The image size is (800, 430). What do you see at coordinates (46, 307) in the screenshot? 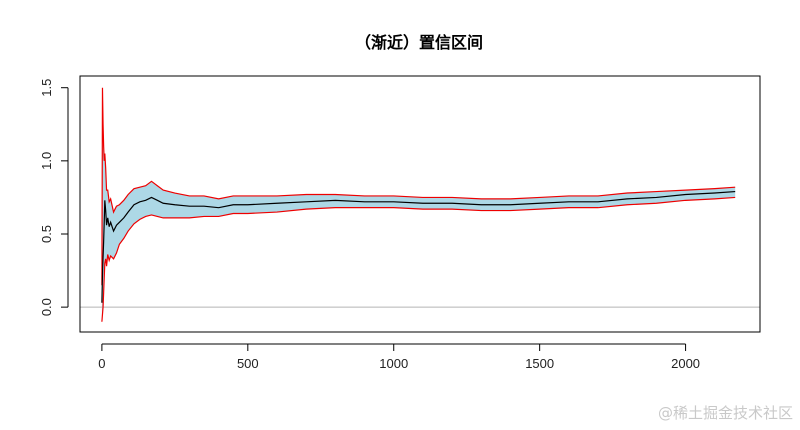
I see `y-tick-label: 0.0` at bounding box center [46, 307].